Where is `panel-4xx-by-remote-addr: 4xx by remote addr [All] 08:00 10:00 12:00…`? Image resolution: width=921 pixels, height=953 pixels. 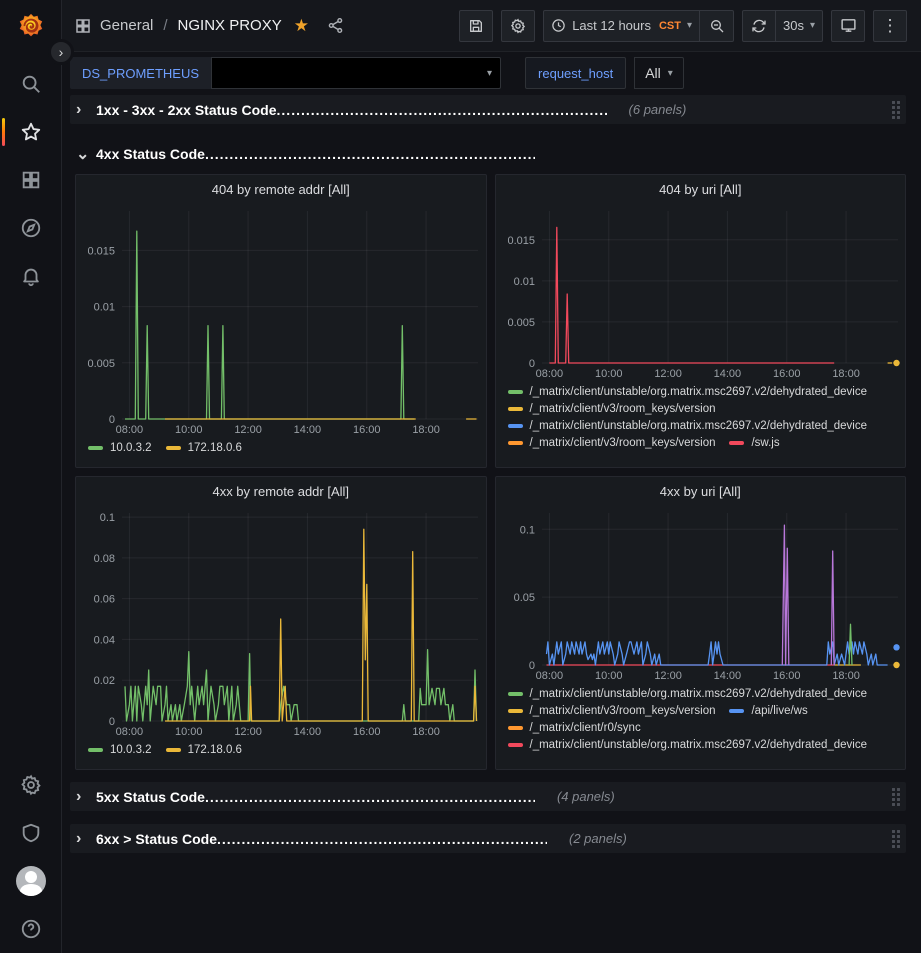 panel-4xx-by-remote-addr: 4xx by remote addr [All] 08:00 10:00 12:00… is located at coordinates (281, 623).